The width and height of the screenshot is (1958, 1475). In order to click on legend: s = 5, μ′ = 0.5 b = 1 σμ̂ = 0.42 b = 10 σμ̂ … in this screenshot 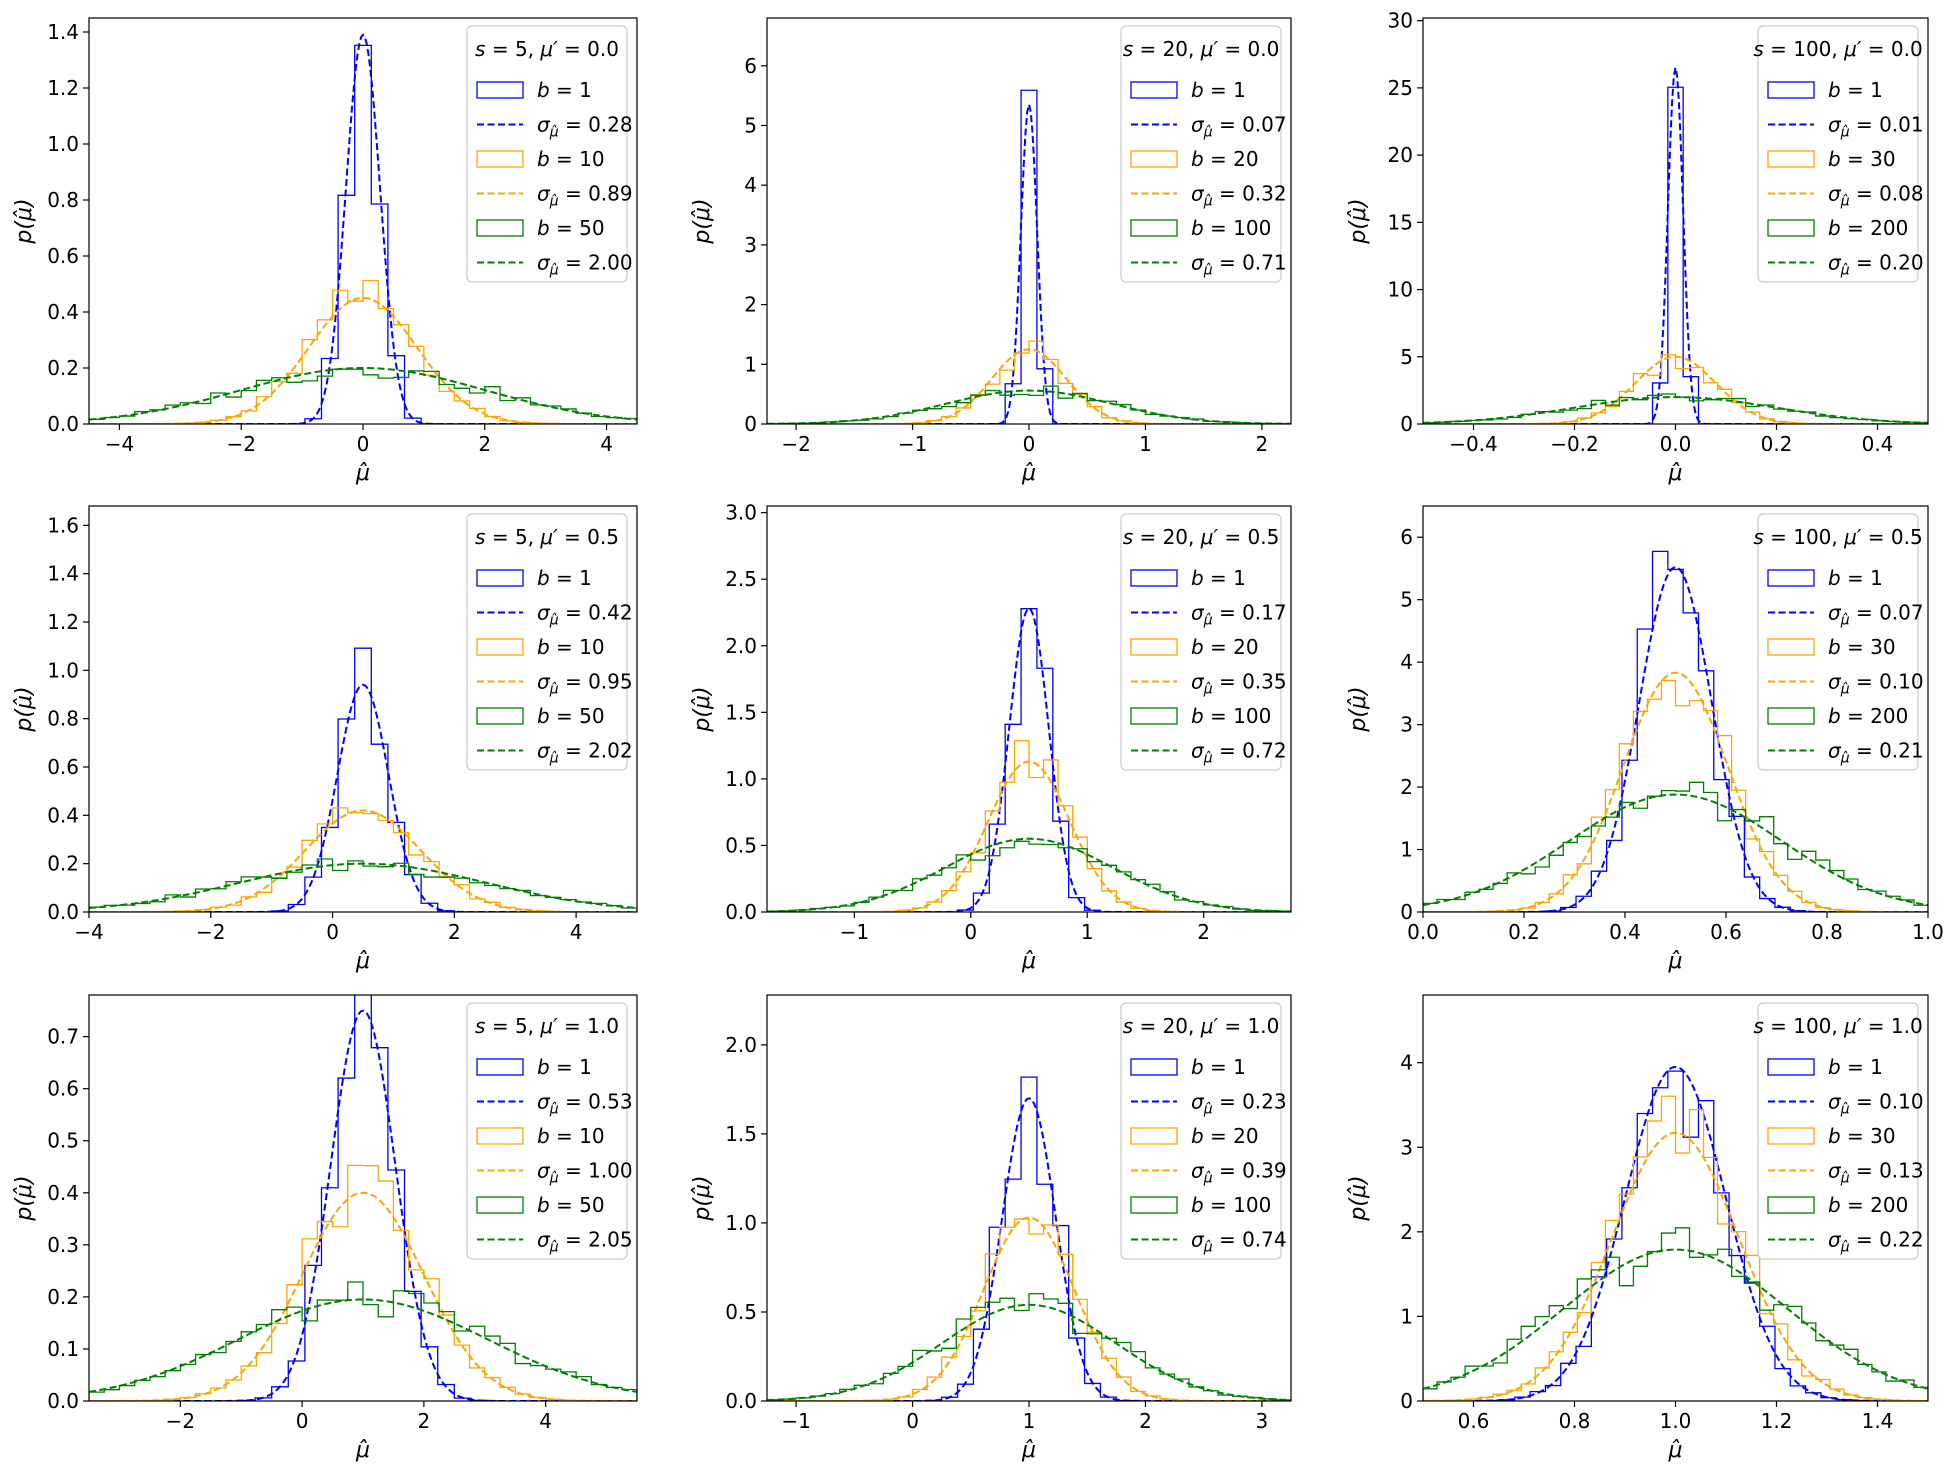, I will do `click(549, 642)`.